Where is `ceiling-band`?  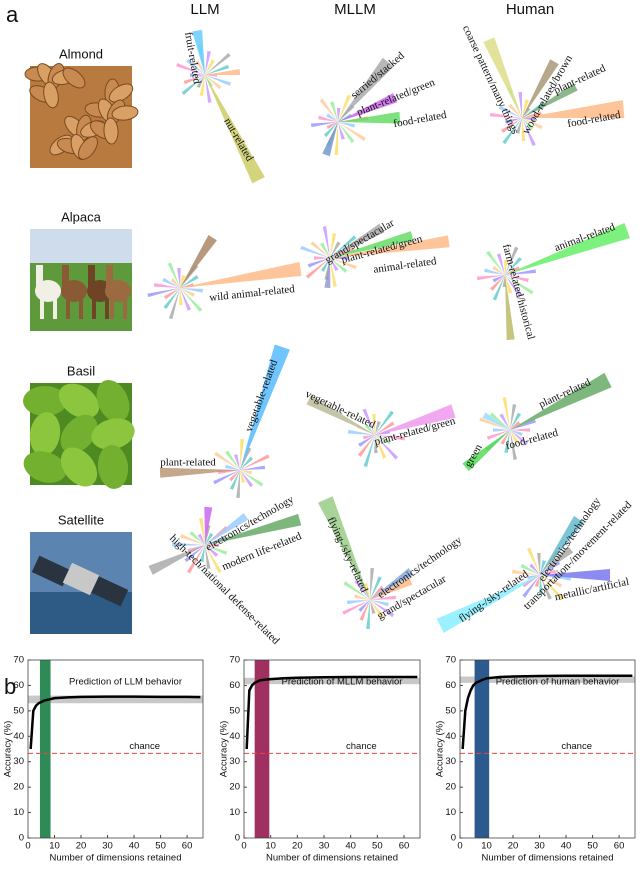 ceiling-band is located at coordinates (332, 681).